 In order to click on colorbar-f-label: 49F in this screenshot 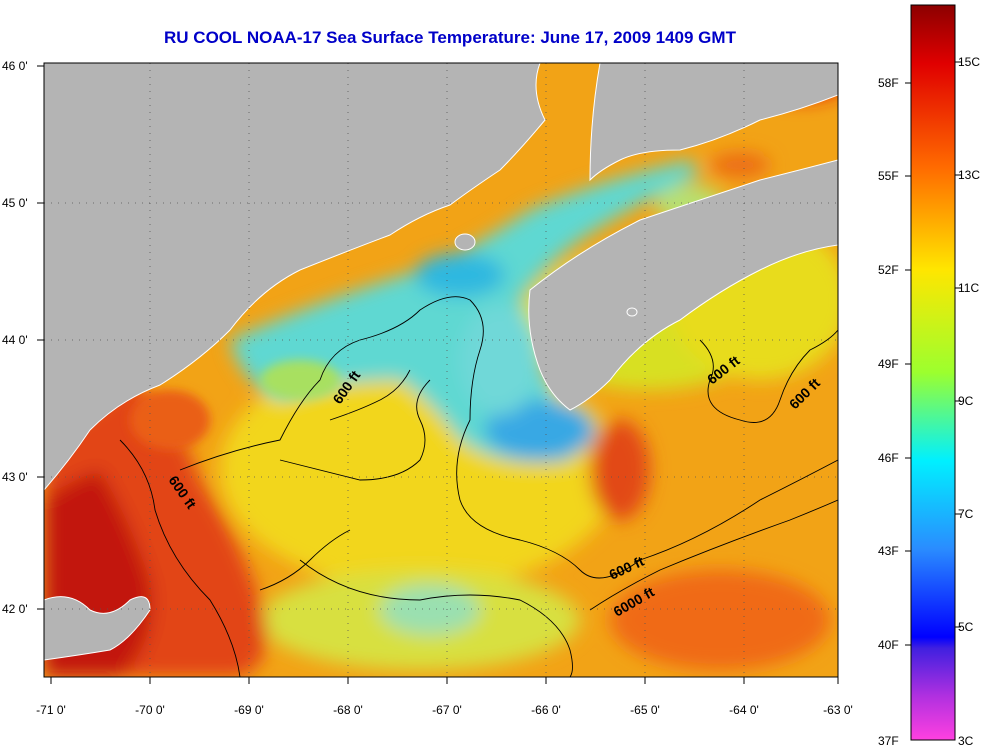, I will do `click(888, 364)`.